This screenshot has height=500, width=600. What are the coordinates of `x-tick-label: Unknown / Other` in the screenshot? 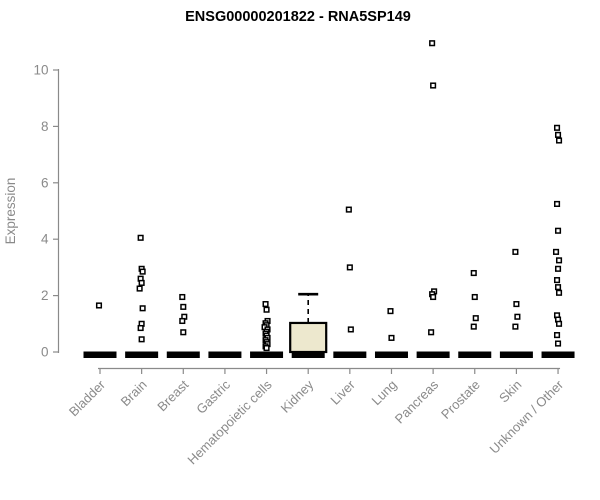 It's located at (527, 417).